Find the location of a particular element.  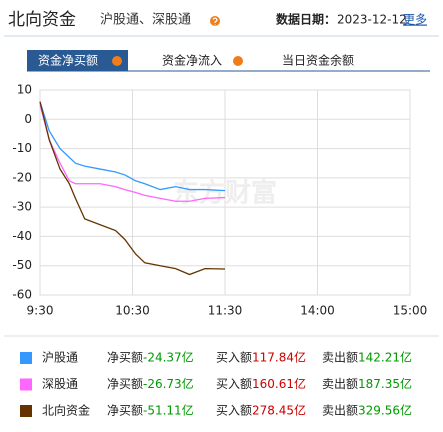

legend-label: 北向资金 is located at coordinates (66, 410).